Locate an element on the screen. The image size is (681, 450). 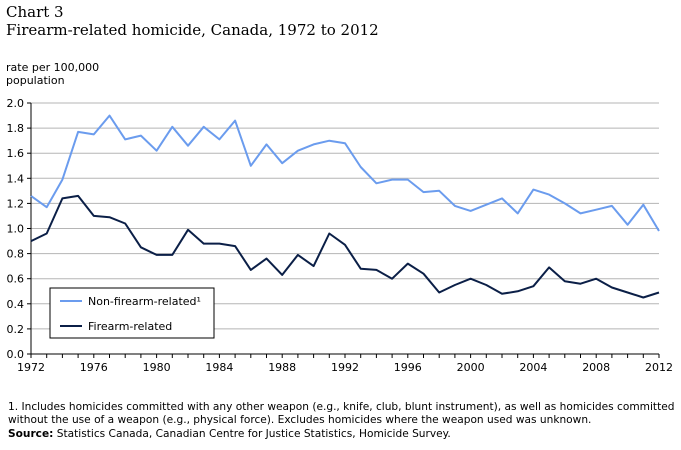
y-axis-ticks: 0.0 0.2 0.4 0.6 0.8 1.0 1.2 1.4 1.6 1.8 2.0 is located at coordinates (19, 229).